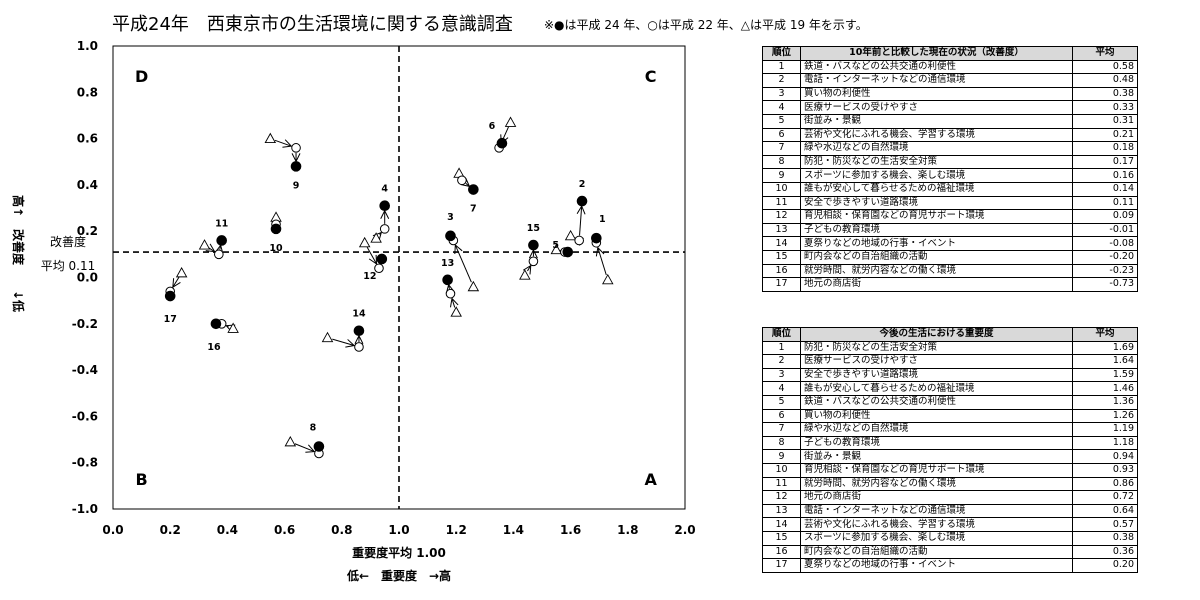  Describe the element at coordinates (950, 230) in the screenshot. I see `table-row: 13 子どもの教育環境 -0.01` at that location.